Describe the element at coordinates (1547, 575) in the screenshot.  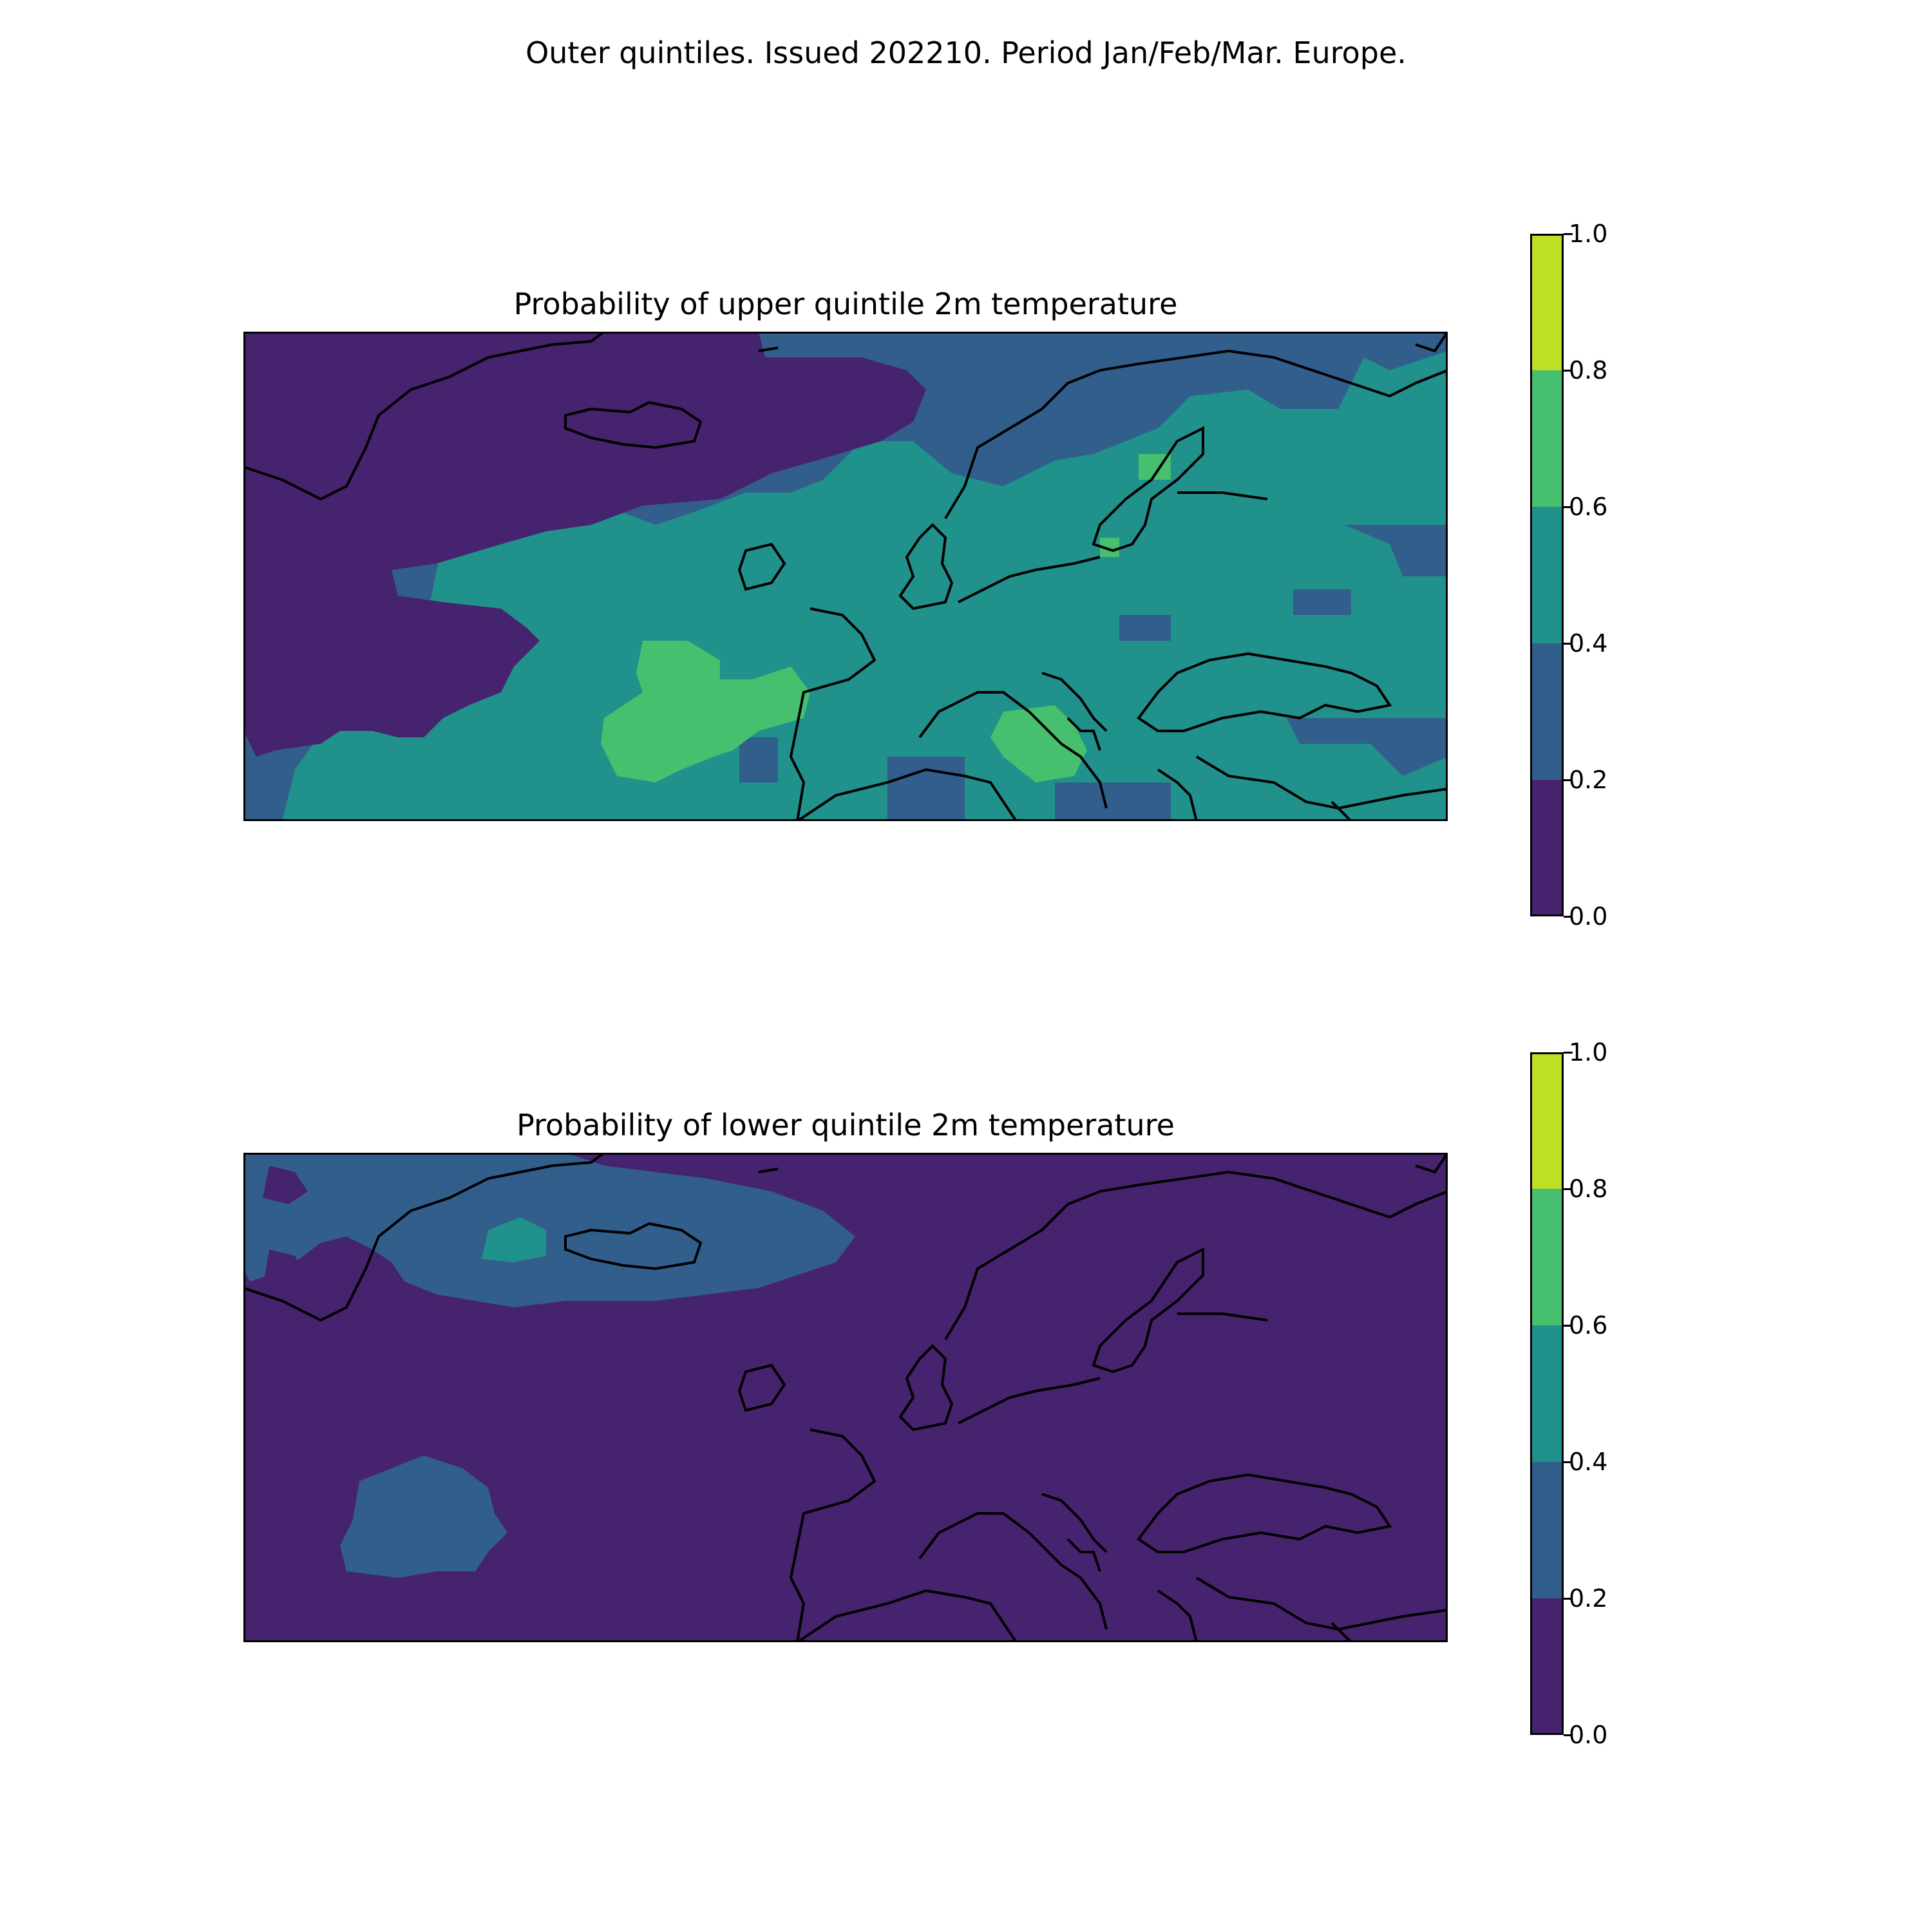
I see `upper-colorbar` at that location.